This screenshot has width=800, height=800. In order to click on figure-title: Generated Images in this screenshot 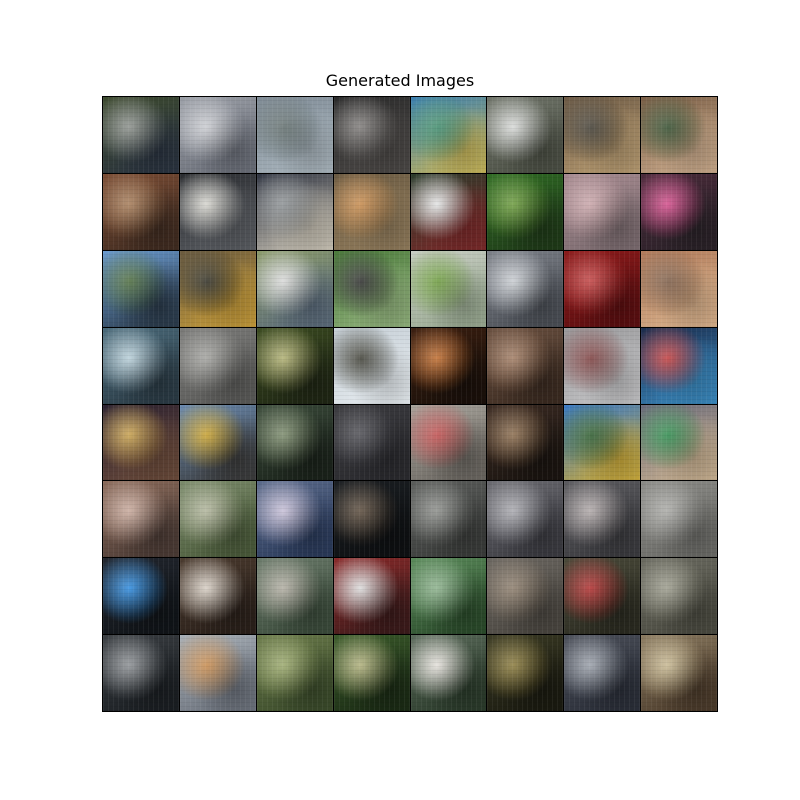, I will do `click(400, 80)`.